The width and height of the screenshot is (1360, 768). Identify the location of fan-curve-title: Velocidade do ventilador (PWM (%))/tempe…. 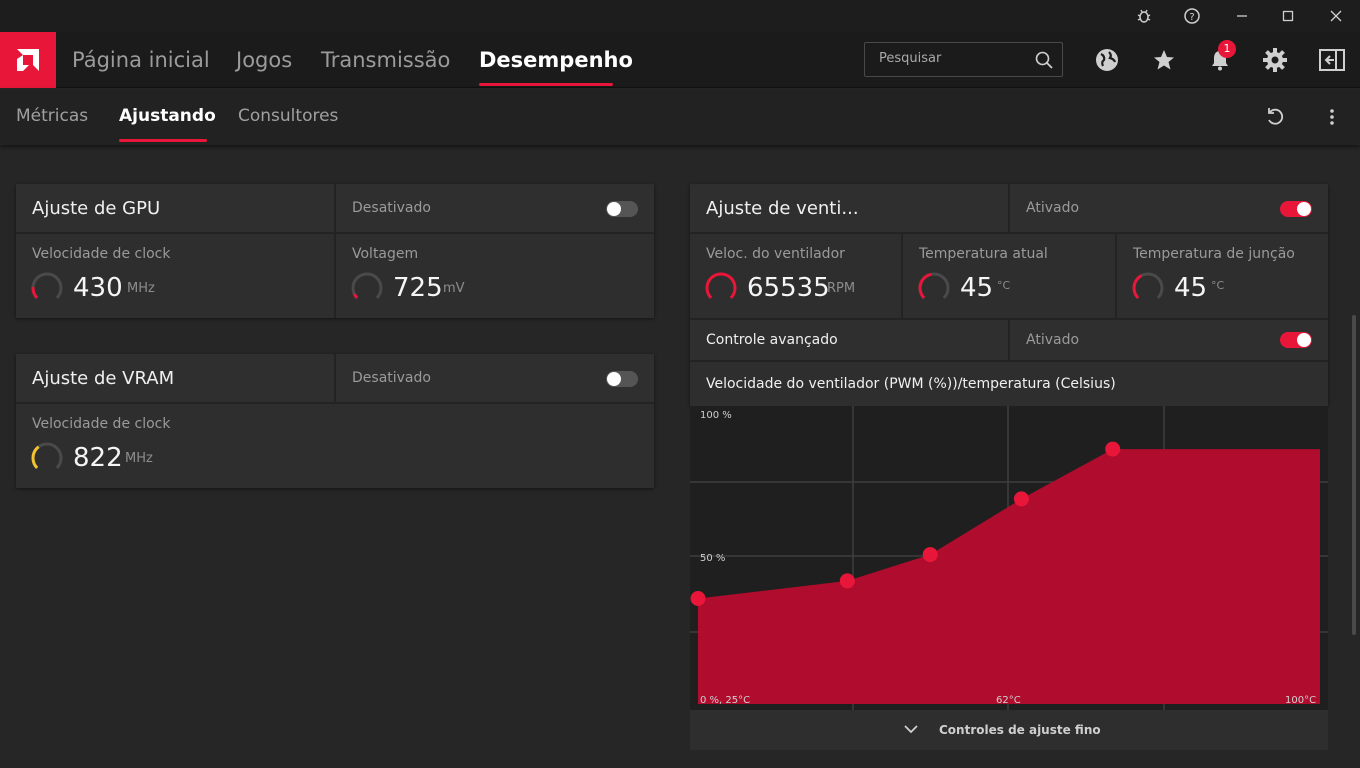
(911, 384).